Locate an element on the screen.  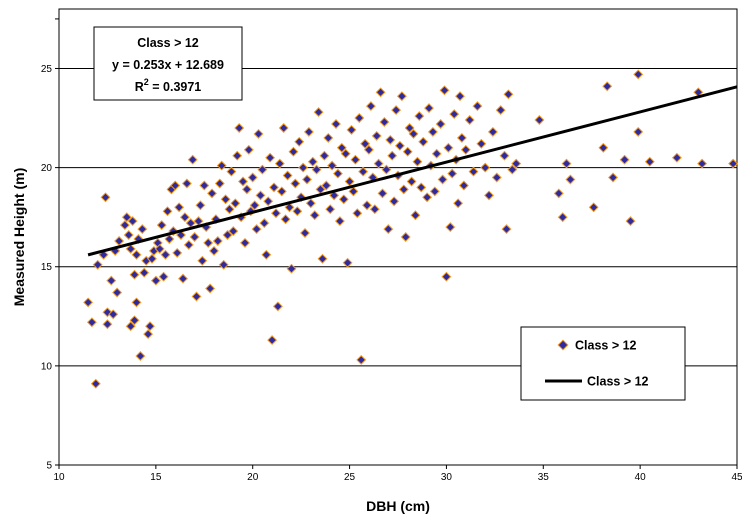
x-tick-label: 30 is located at coordinates (447, 477).